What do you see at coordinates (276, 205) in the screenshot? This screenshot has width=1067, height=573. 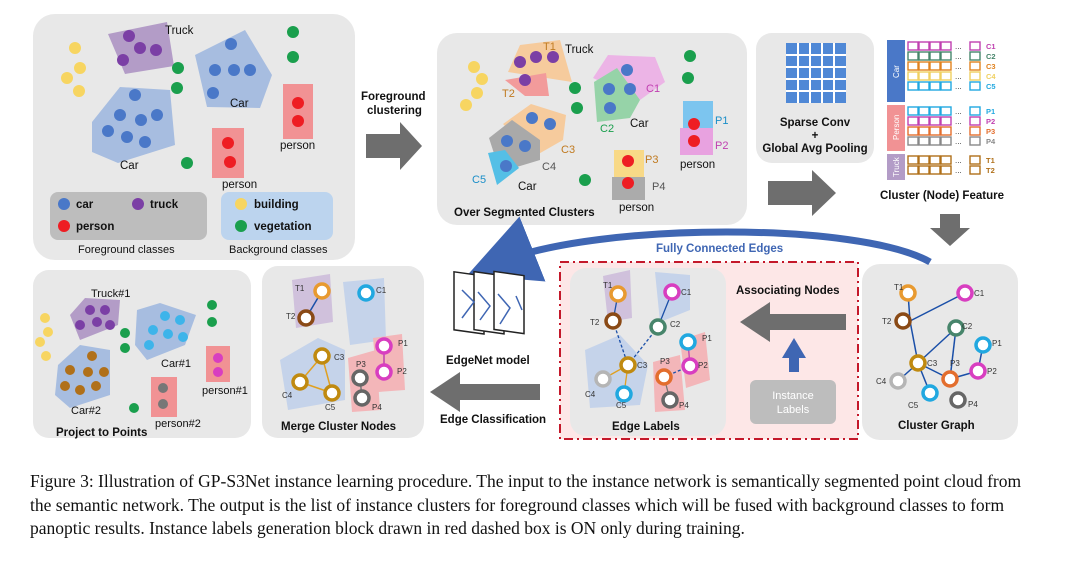 I see `legend-label: building` at bounding box center [276, 205].